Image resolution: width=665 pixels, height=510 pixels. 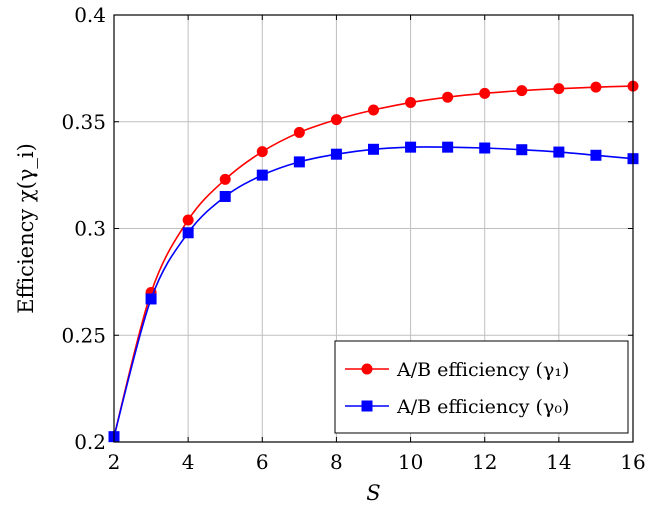 I want to click on x-tick-label: 2, so click(x=114, y=462).